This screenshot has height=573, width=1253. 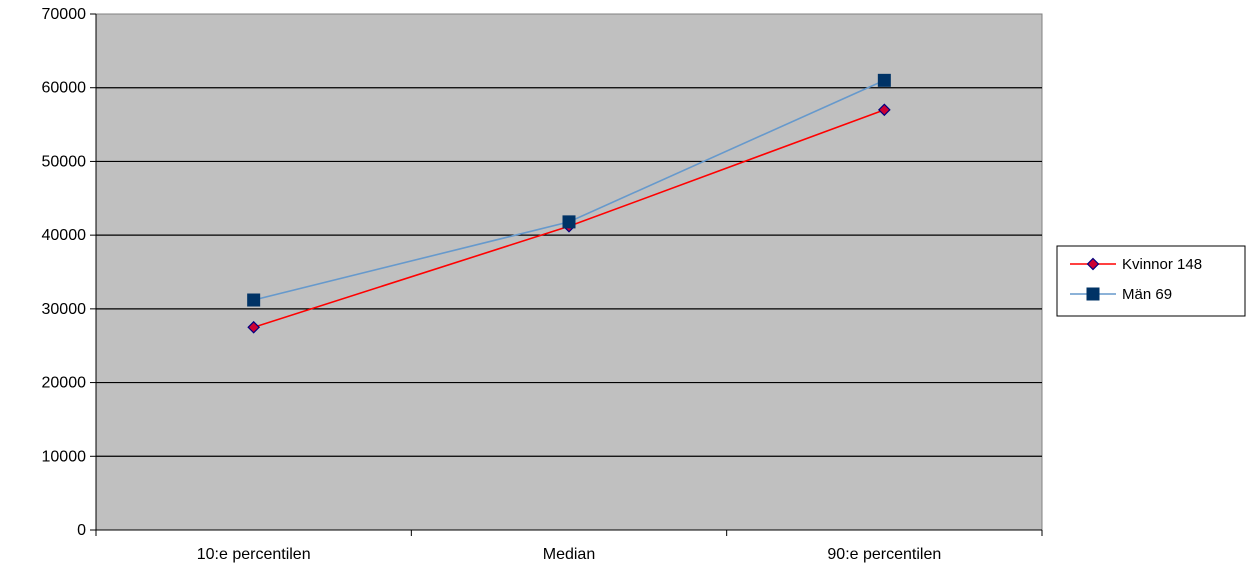 I want to click on y-tick-label: 50000, so click(x=64, y=161).